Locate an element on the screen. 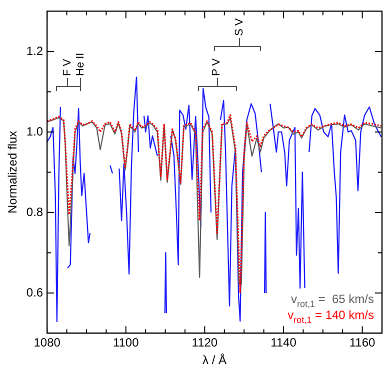  x-tick-label: 1100 is located at coordinates (126, 343).